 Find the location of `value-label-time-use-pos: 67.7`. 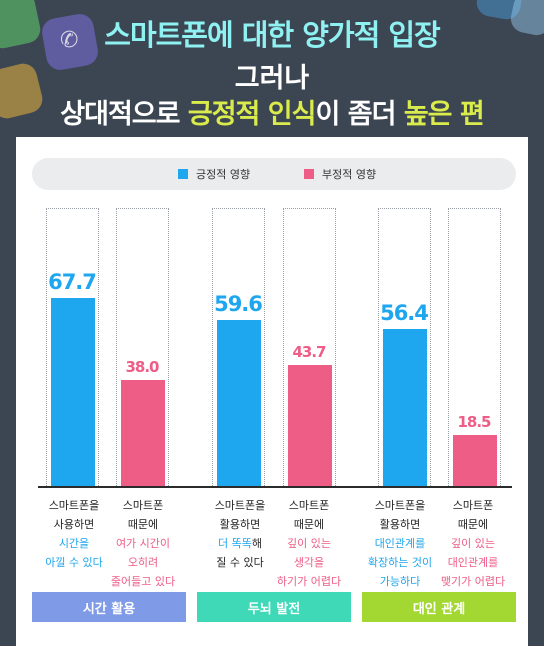

value-label-time-use-pos: 67.7 is located at coordinates (72, 282).